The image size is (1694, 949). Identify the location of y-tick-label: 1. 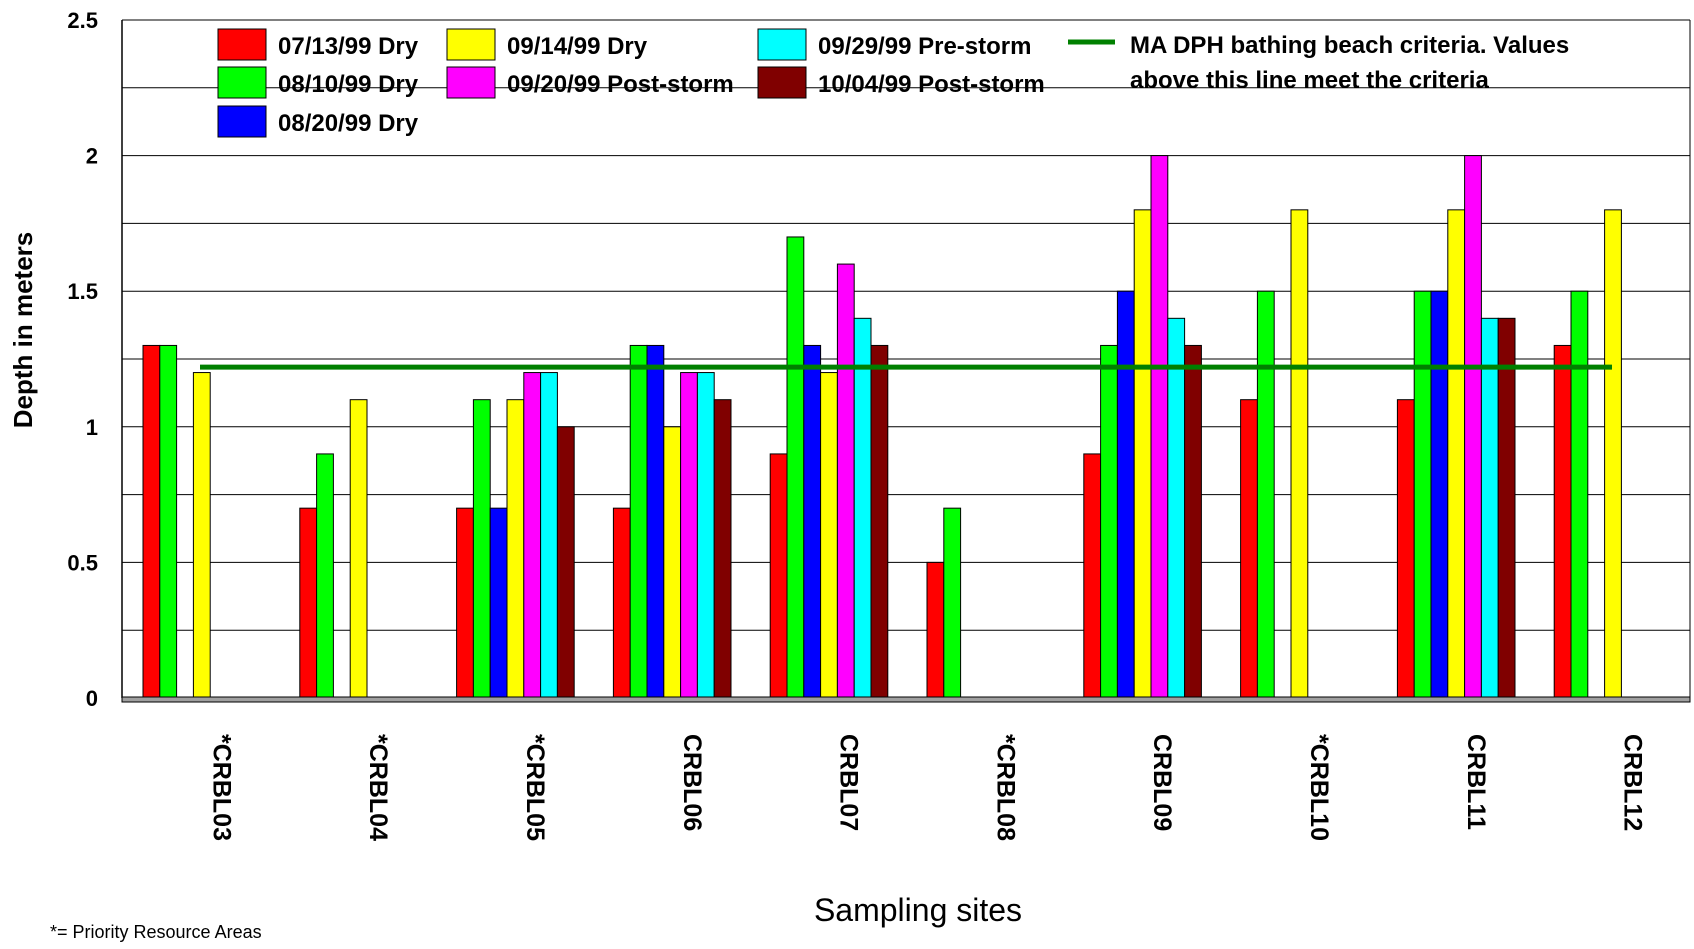
(92, 427).